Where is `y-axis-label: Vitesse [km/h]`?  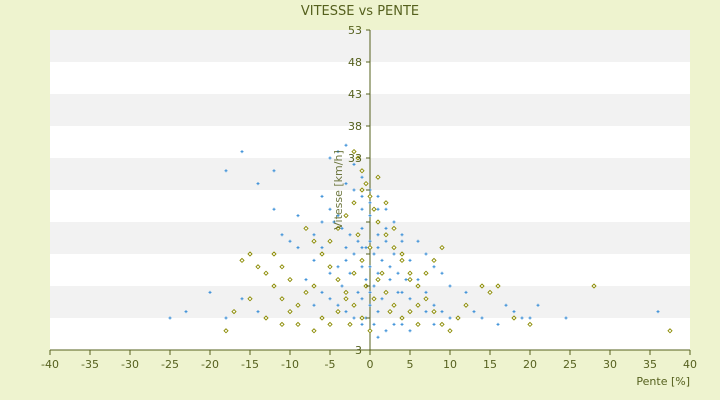
y-axis-label: Vitesse [km/h] is located at coordinates (338, 190).